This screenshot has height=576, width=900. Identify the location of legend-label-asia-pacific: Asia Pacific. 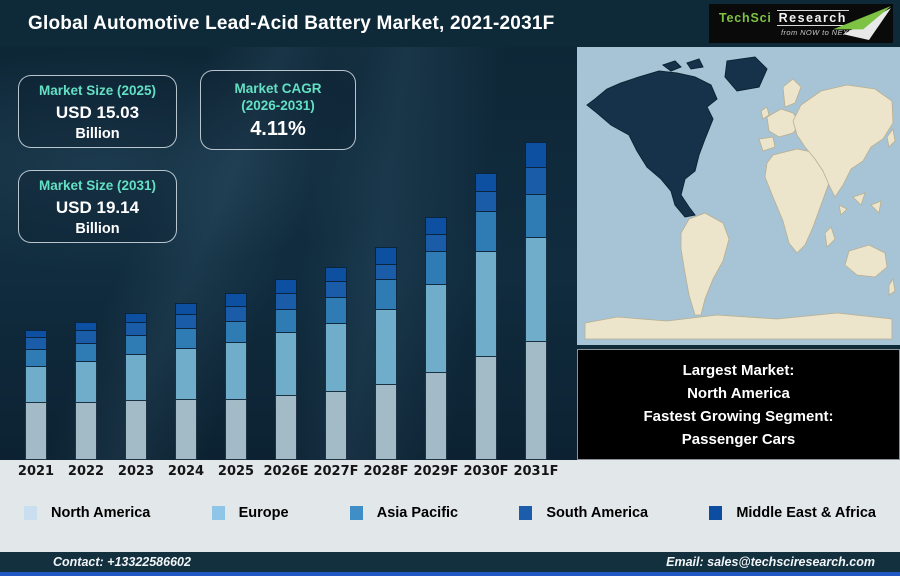
(417, 513).